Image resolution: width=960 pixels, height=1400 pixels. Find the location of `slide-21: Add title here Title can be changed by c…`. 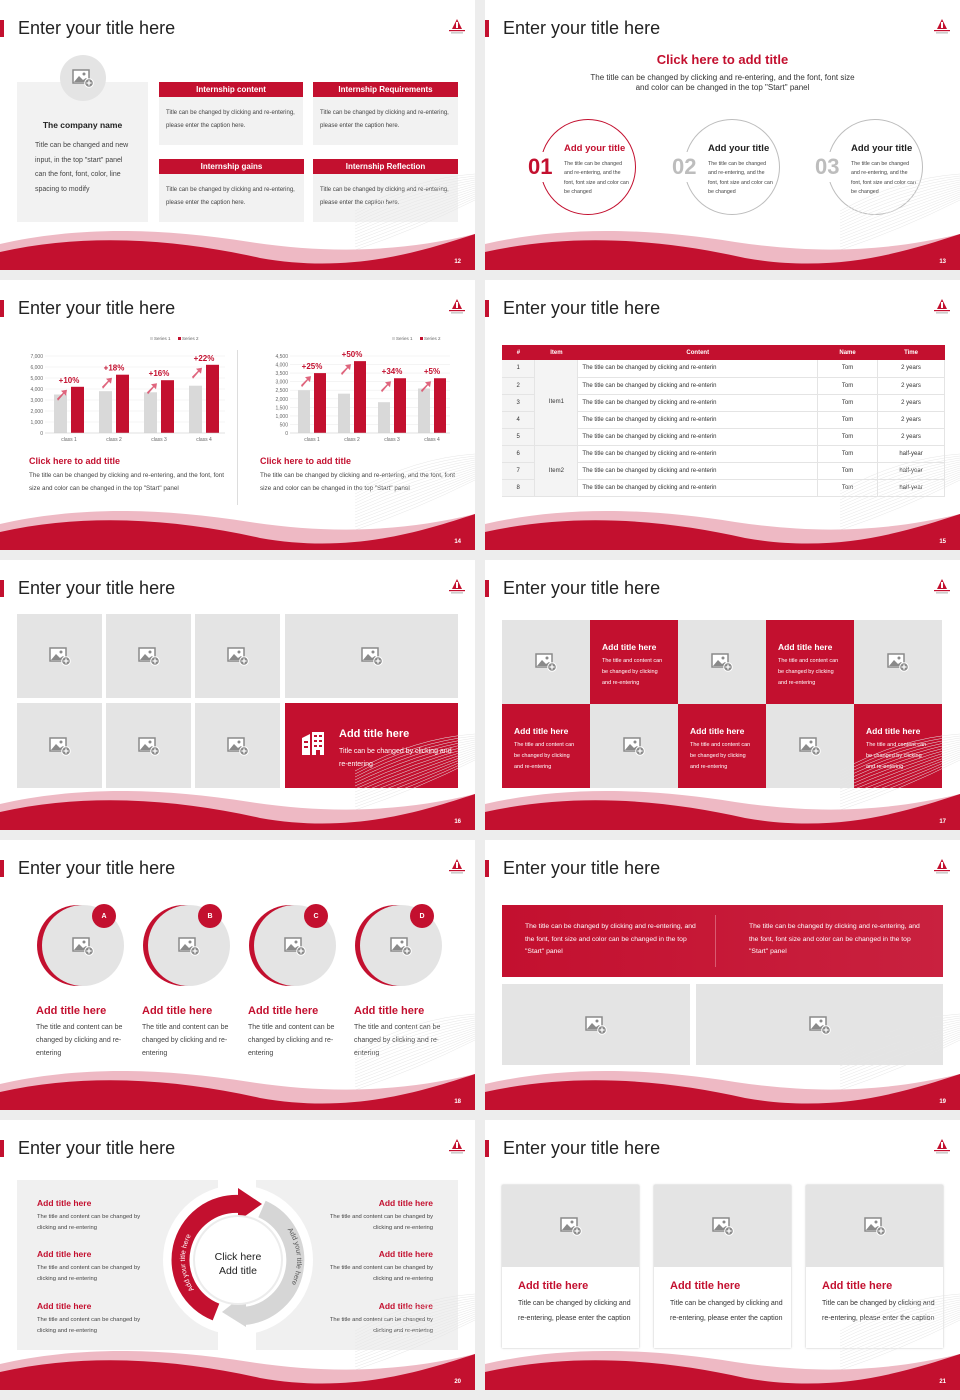

slide-21: Add title here Title can be changed by c… is located at coordinates (722, 1255).